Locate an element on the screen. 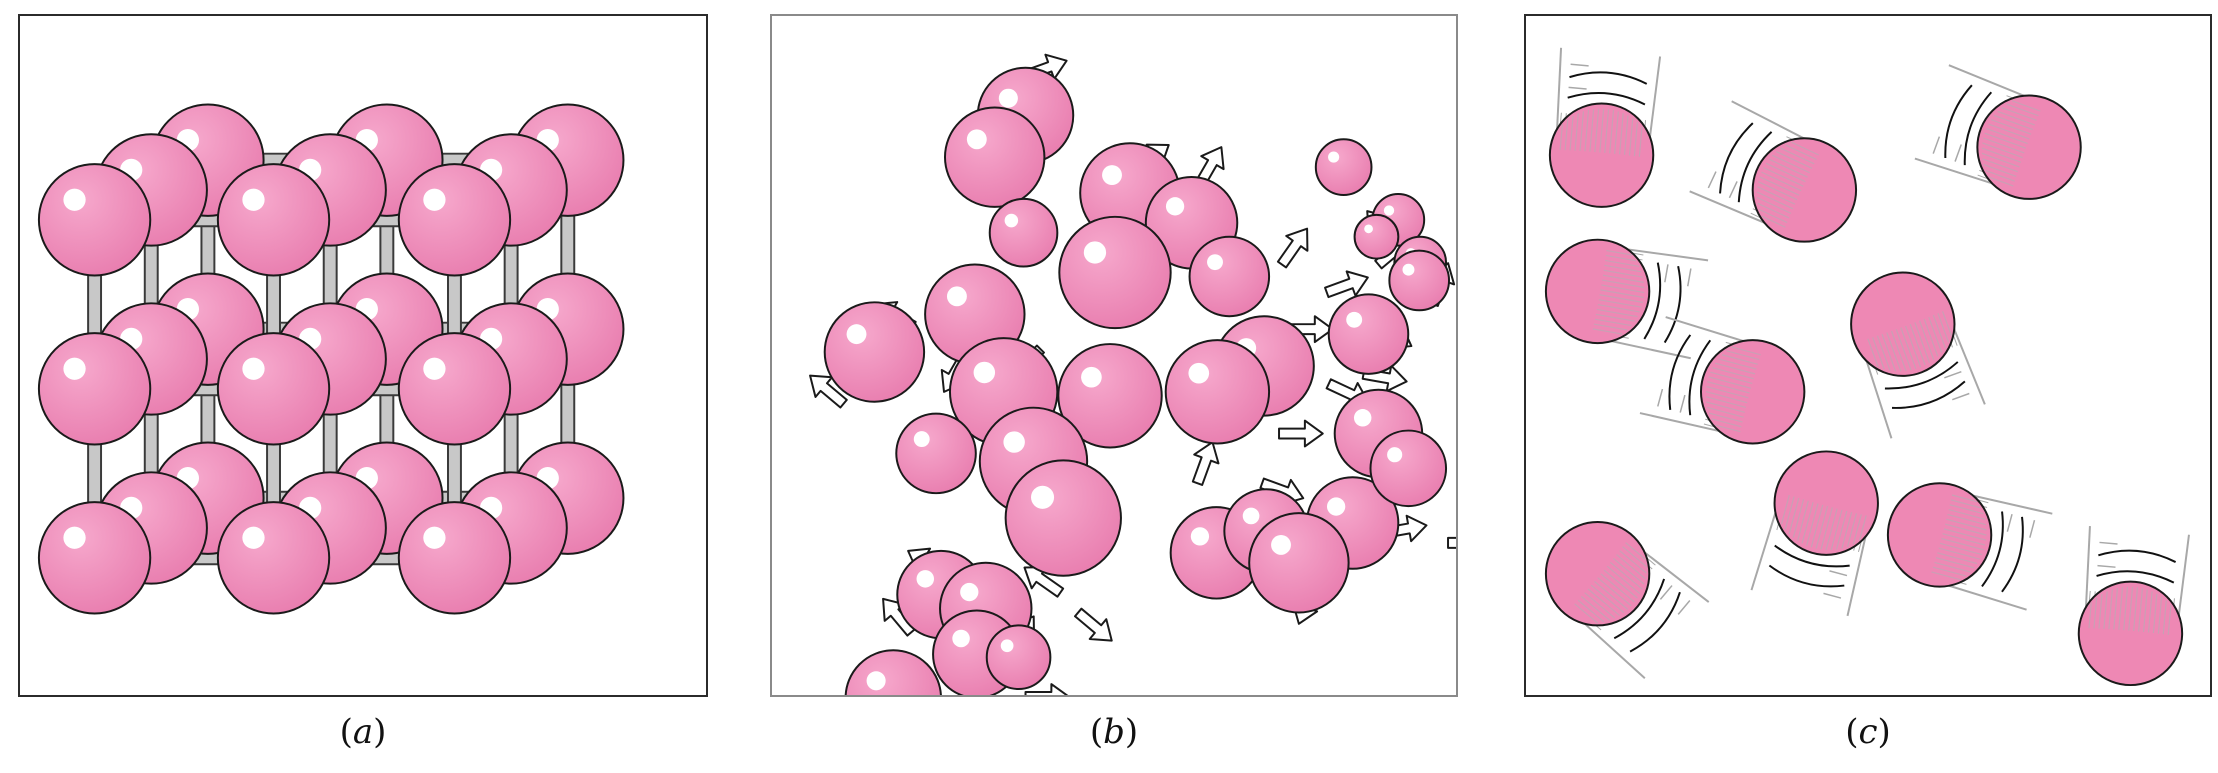  caption-a: (a) is located at coordinates (363, 732).